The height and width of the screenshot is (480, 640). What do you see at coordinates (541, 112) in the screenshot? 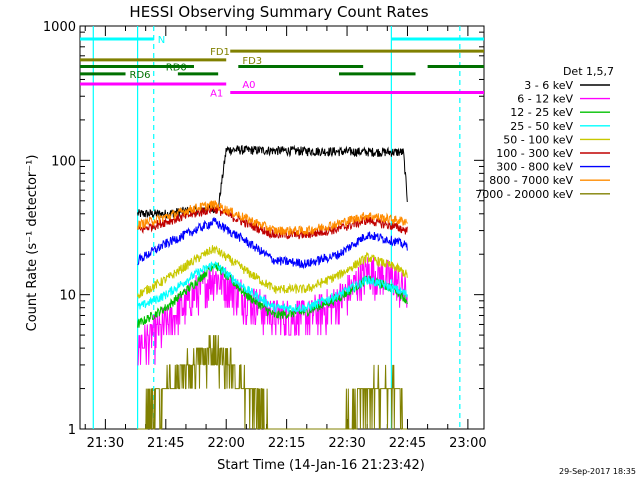
I see `legend-entry-label: 12 - 25 keV` at bounding box center [541, 112].